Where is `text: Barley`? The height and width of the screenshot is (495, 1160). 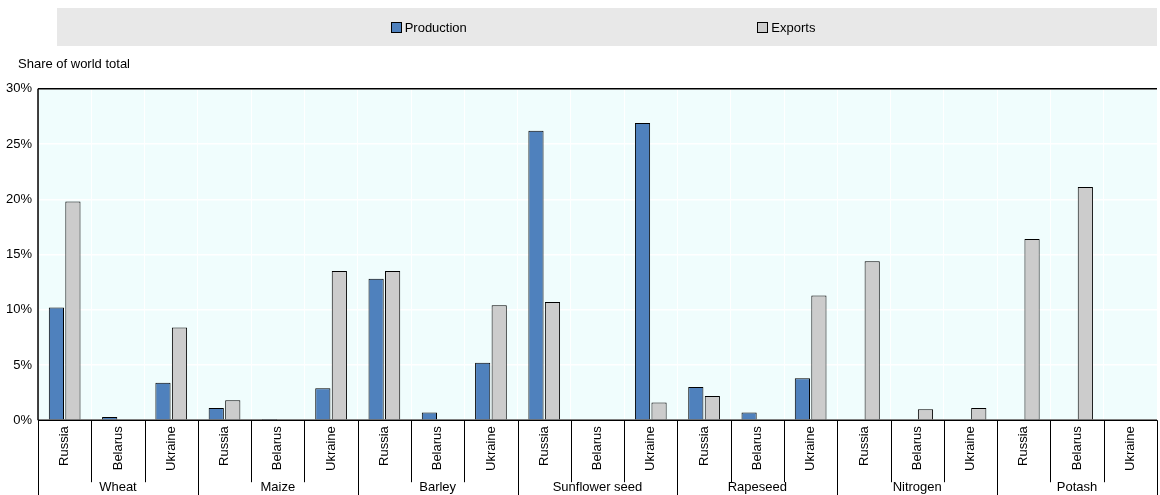 text: Barley is located at coordinates (438, 487).